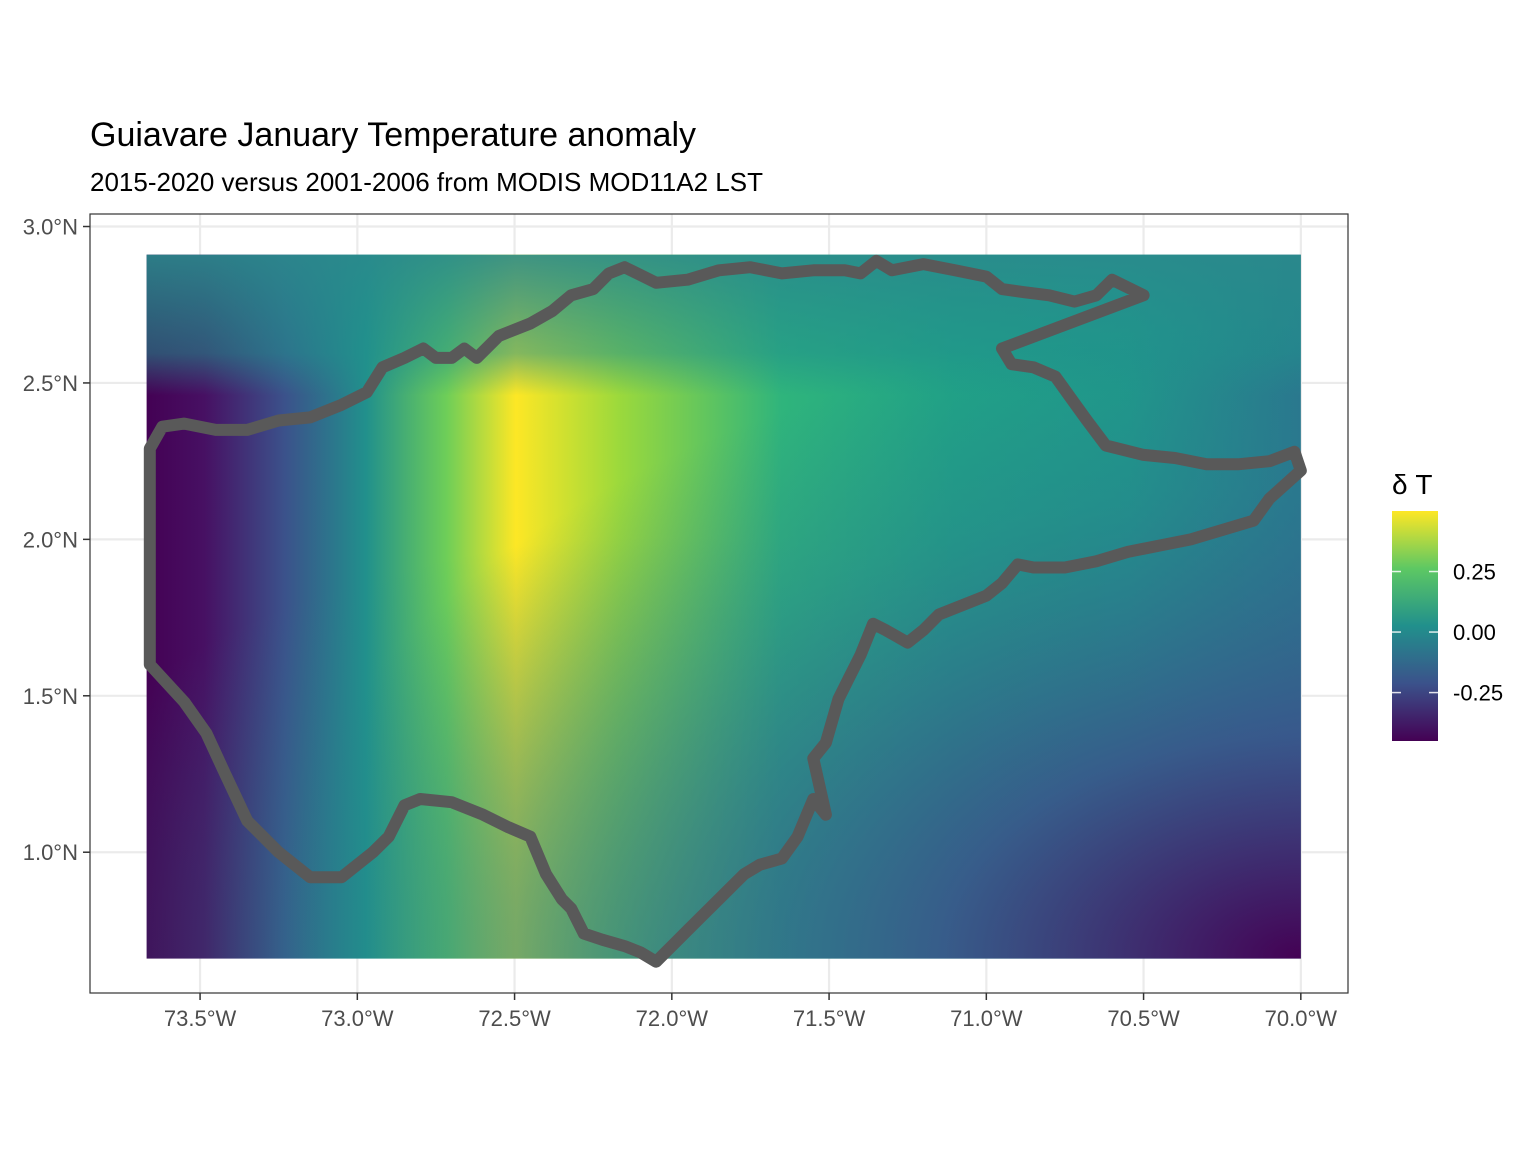  I want to click on x-tick-label: 71.5°W, so click(829, 1018).